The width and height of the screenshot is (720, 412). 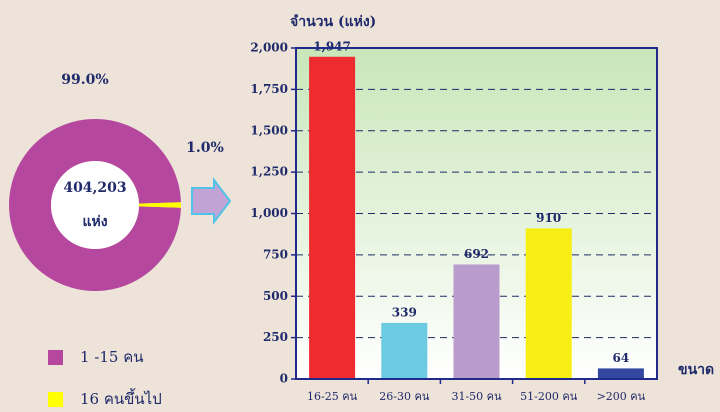 I want to click on center-label: 404,203, so click(x=94, y=188).